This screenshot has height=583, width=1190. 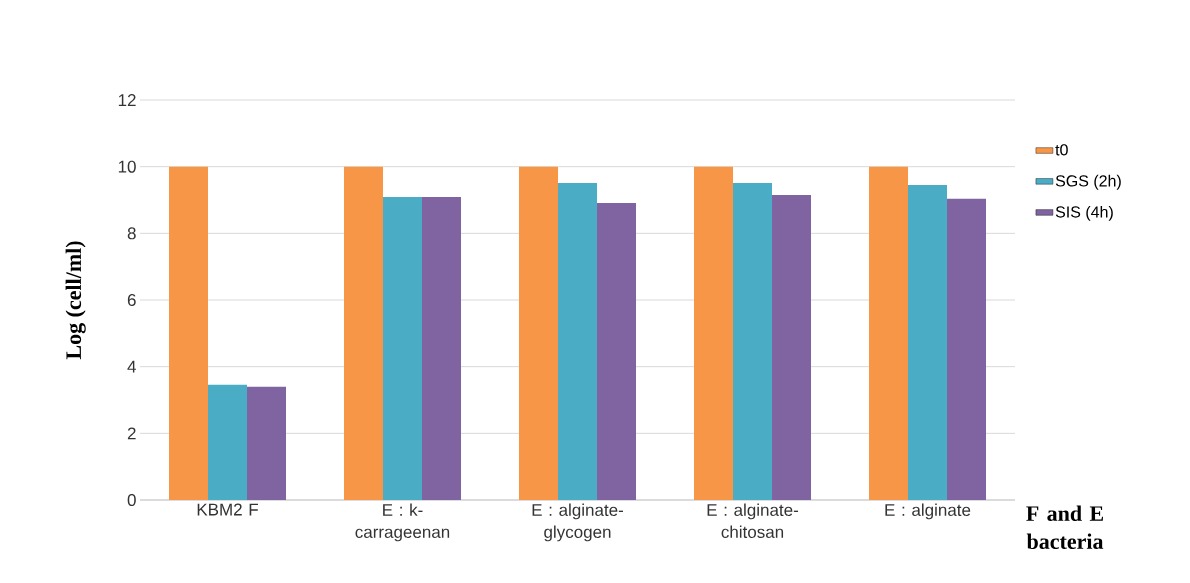 I want to click on legend-label: SIS (4h), so click(x=1084, y=213).